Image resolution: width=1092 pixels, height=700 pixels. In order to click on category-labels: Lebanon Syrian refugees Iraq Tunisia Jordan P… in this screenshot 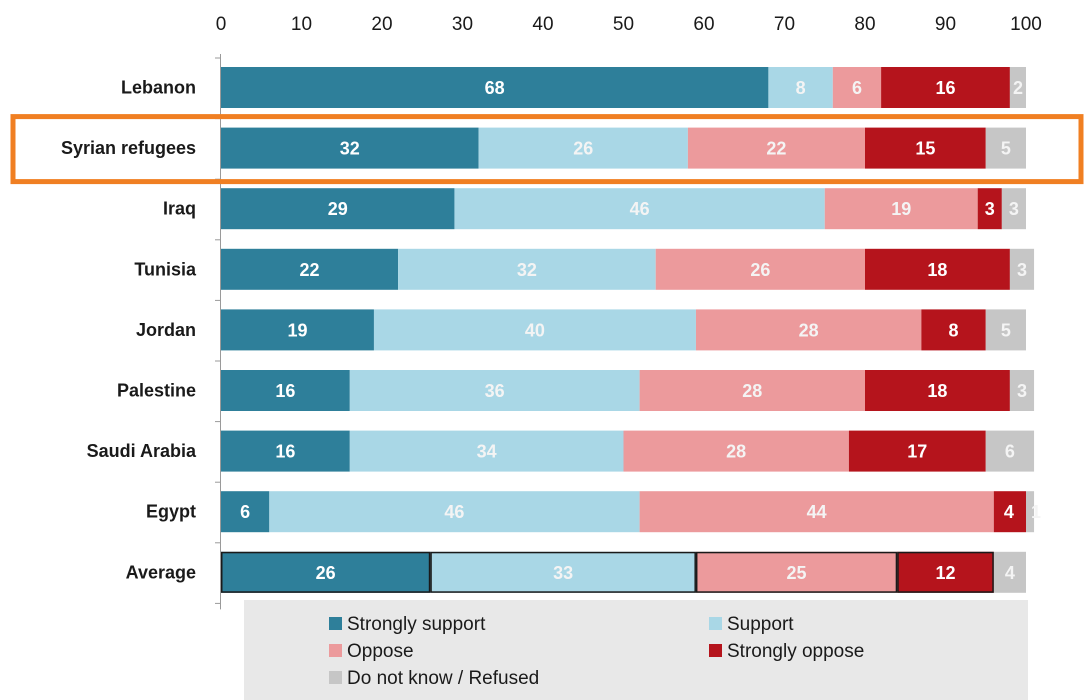, I will do `click(129, 330)`.